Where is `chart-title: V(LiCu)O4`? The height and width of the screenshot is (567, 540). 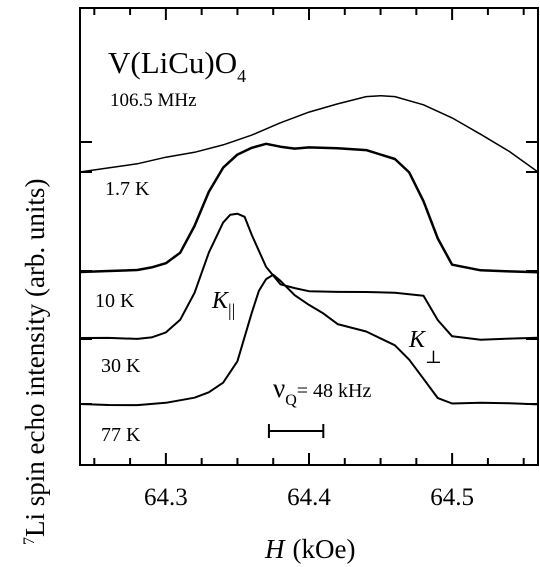
chart-title: V(LiCu)O4 is located at coordinates (177, 65).